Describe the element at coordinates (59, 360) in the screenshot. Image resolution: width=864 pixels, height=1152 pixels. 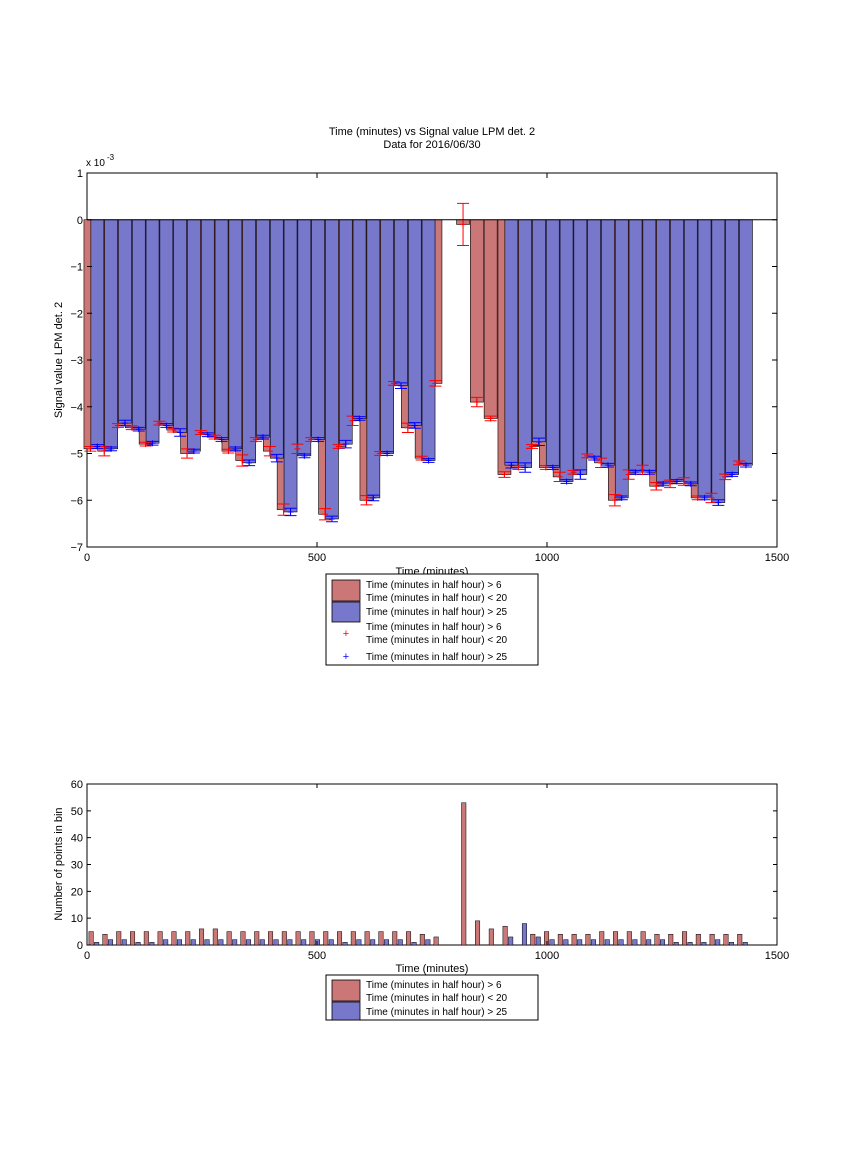
I see `top-y-axis-label: Signal value LPM det. 2` at that location.